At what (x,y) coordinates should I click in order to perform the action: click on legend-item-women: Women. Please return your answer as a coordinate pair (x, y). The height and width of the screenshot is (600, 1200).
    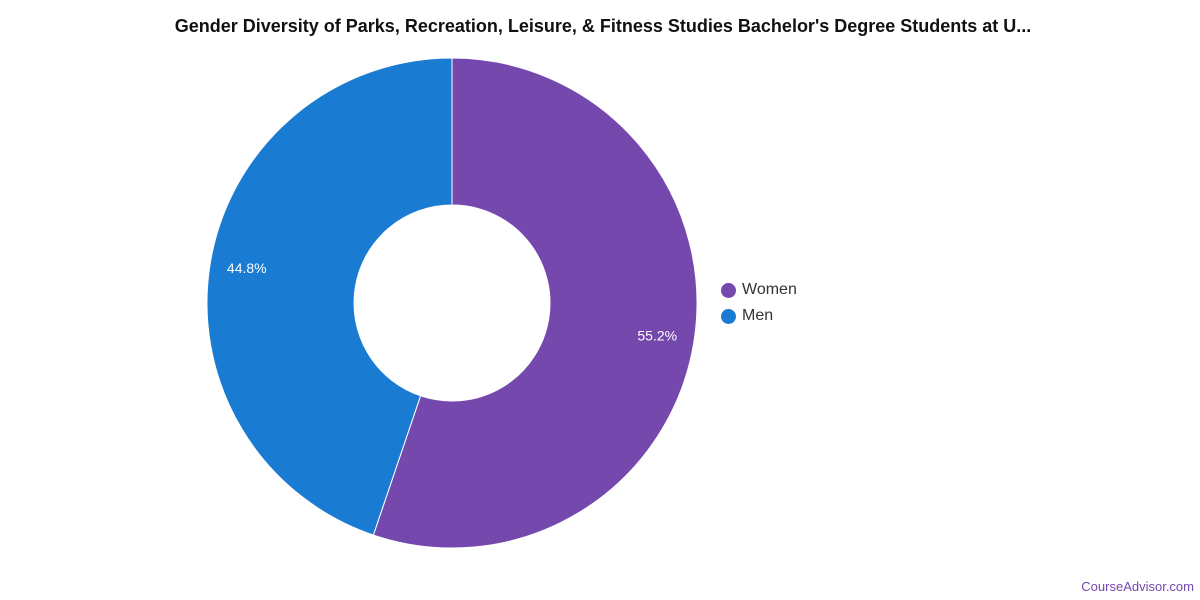
    Looking at the image, I should click on (759, 290).